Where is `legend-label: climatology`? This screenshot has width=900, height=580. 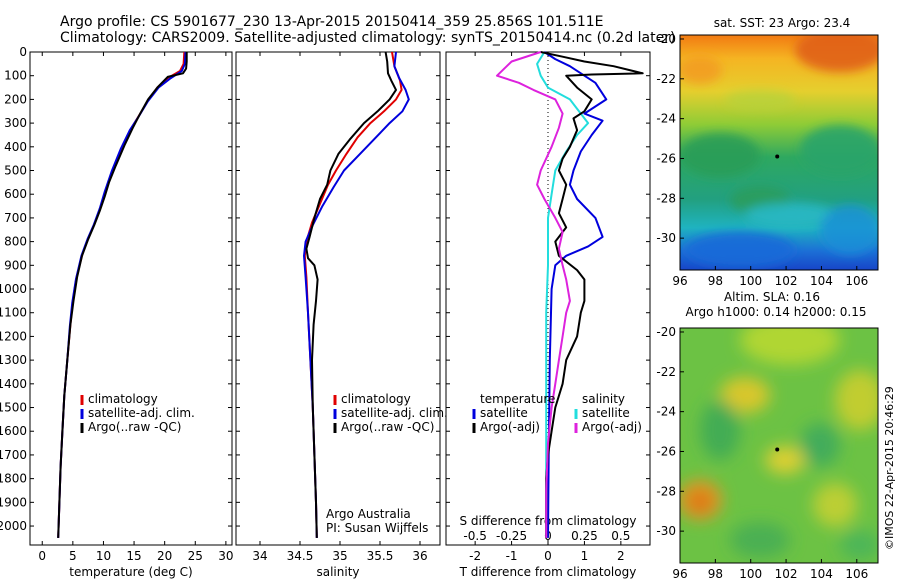 legend-label: climatology is located at coordinates (376, 399).